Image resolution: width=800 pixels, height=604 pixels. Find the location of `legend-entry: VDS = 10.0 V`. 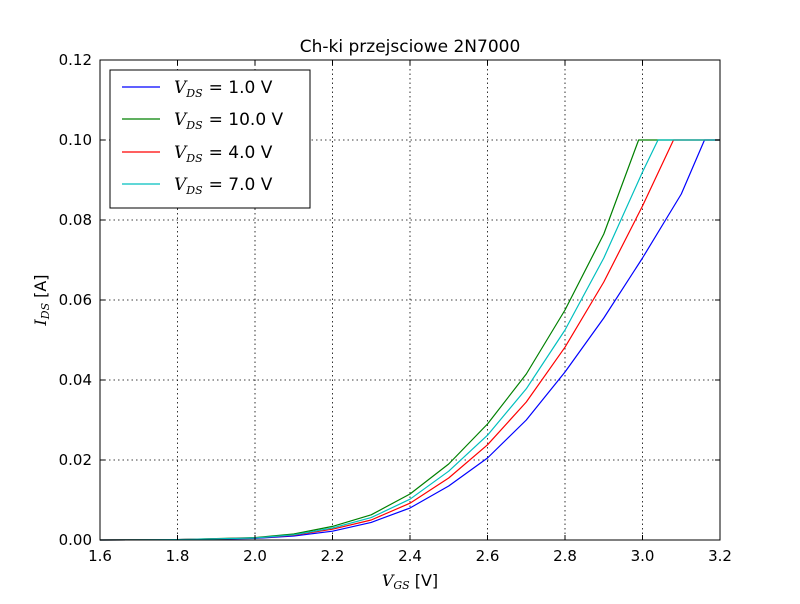

legend-entry: VDS = 10.0 V is located at coordinates (203, 121).